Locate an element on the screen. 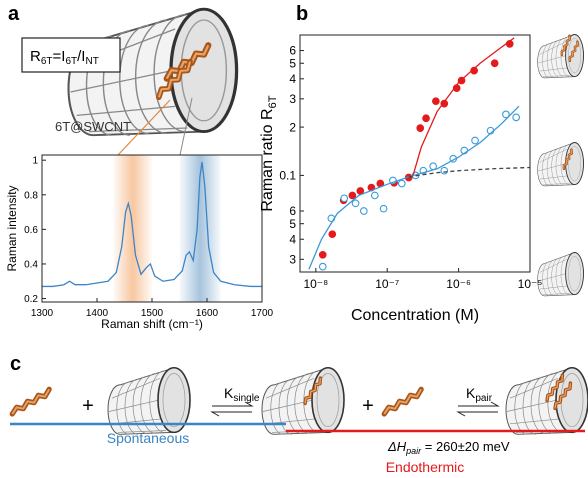  y-tick-label: 0.1 is located at coordinates (287, 176).